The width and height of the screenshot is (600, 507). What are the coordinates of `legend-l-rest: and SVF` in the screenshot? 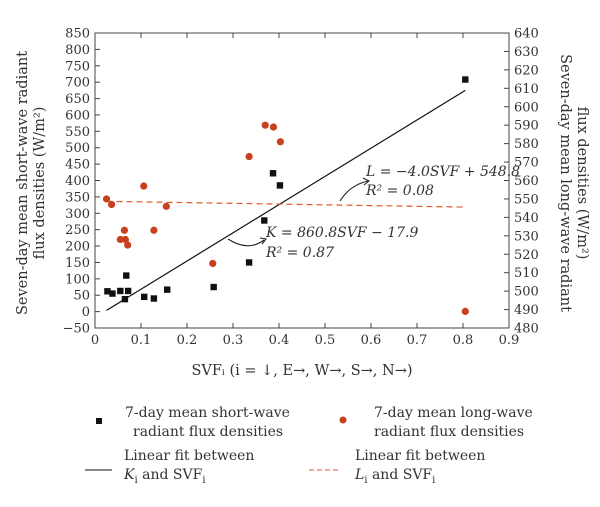 It's located at (400, 475).